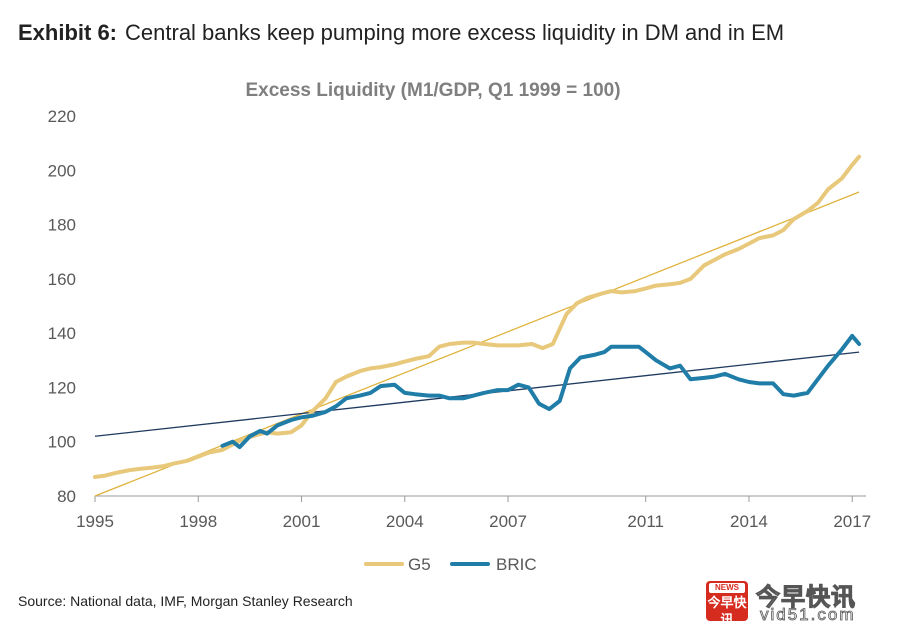 Image resolution: width=904 pixels, height=633 pixels. I want to click on y-tick-label-200: 200, so click(62, 170).